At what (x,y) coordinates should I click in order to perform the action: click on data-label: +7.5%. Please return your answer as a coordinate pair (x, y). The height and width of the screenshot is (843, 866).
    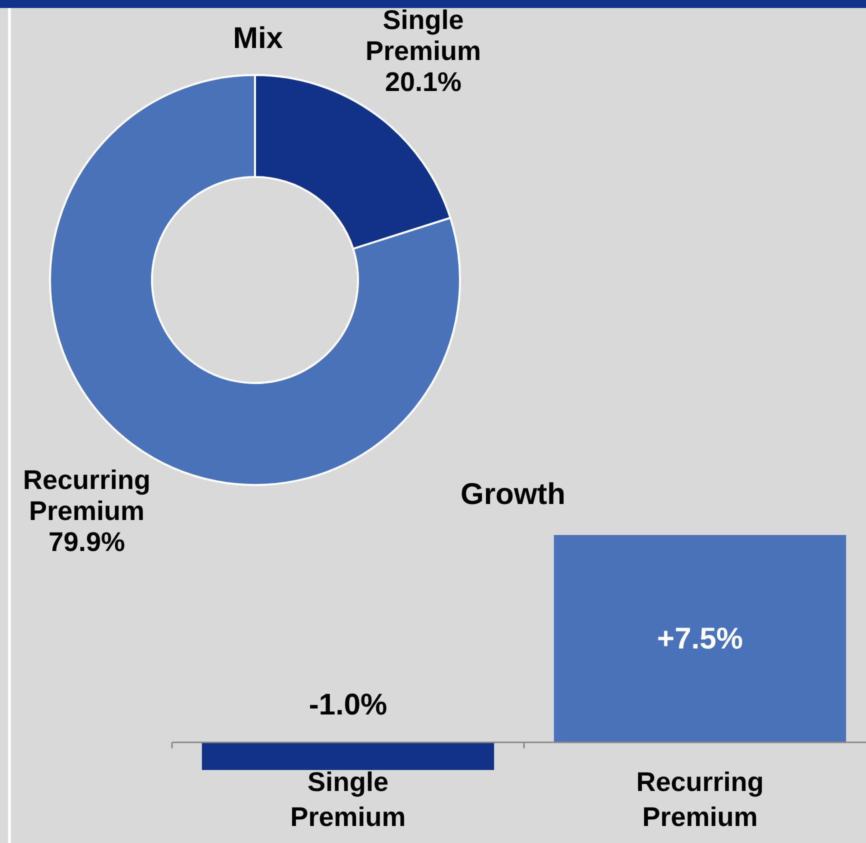
    Looking at the image, I should click on (700, 639).